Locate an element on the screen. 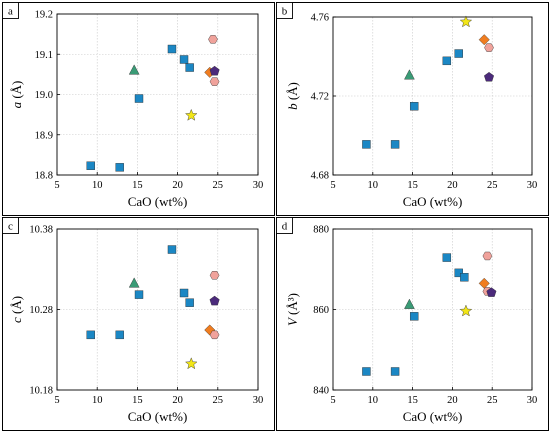 Image resolution: width=550 pixels, height=432 pixels. y-tick-label: 10.38 is located at coordinates (41, 230).